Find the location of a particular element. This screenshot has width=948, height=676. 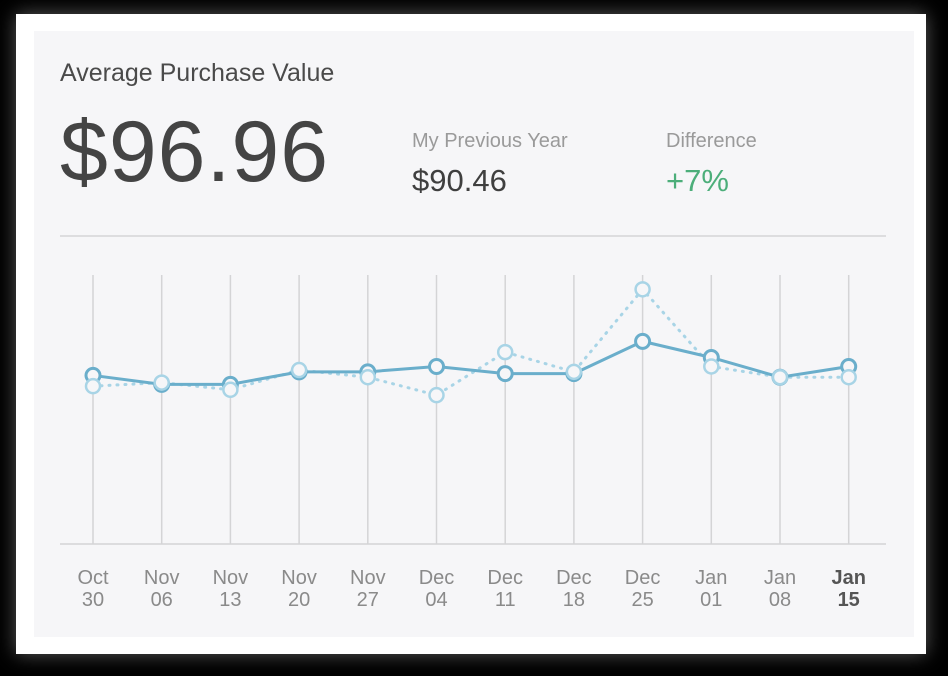

x-tick-label: Dec 25 is located at coordinates (643, 589).